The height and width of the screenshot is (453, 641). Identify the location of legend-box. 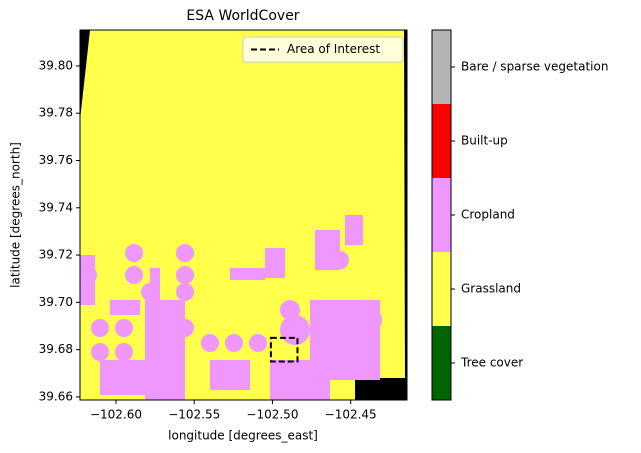
(323, 49).